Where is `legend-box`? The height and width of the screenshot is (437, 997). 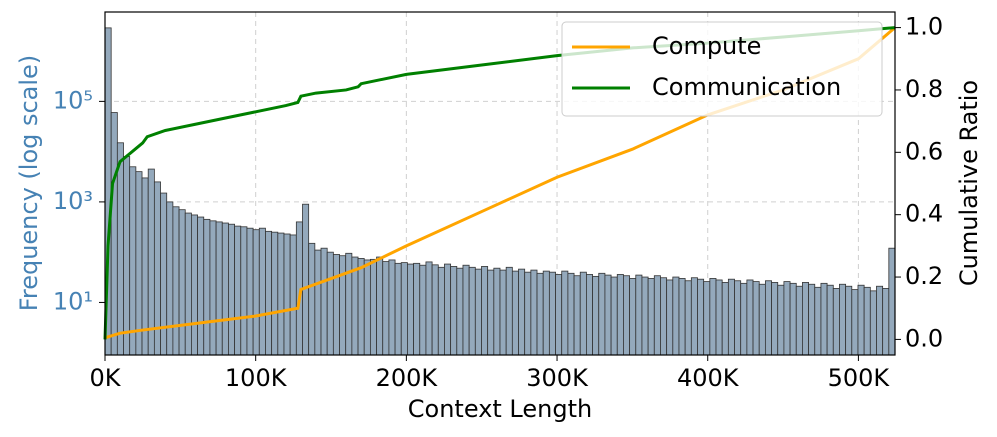
legend-box is located at coordinates (722, 69).